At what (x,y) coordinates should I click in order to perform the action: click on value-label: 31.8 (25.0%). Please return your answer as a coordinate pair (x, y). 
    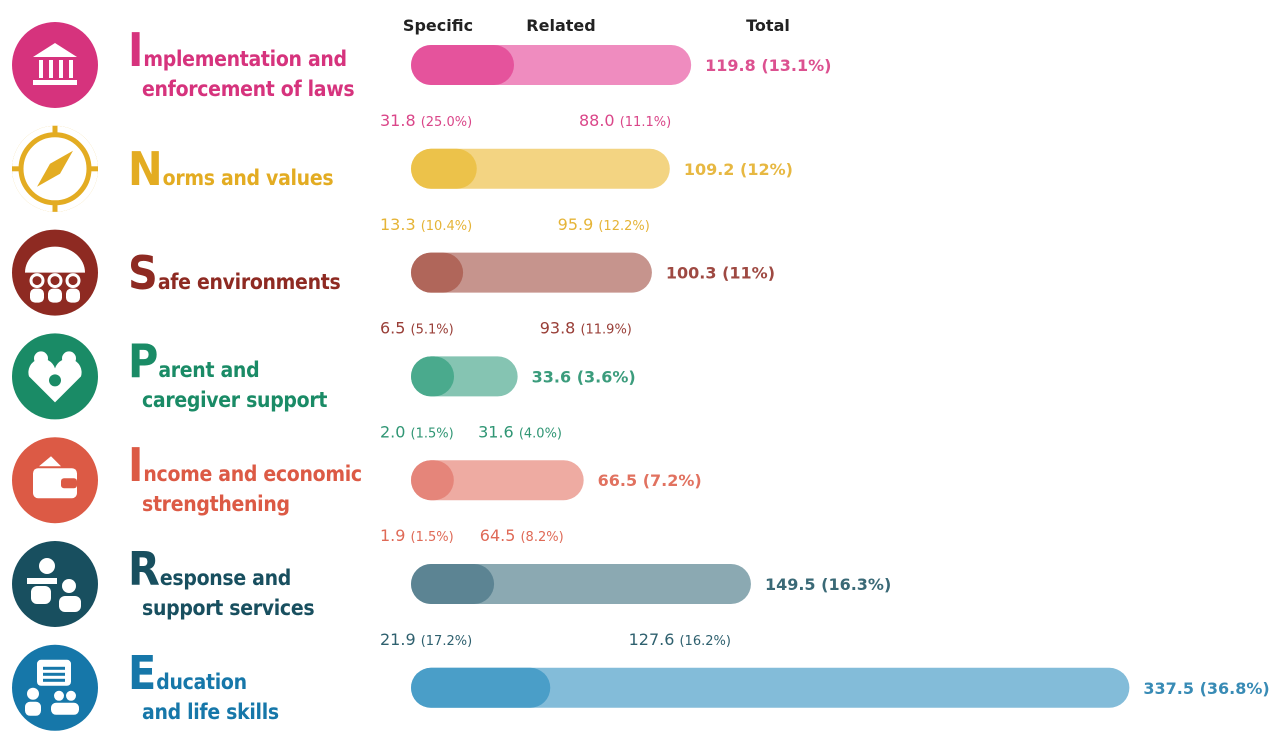
    Looking at the image, I should click on (426, 120).